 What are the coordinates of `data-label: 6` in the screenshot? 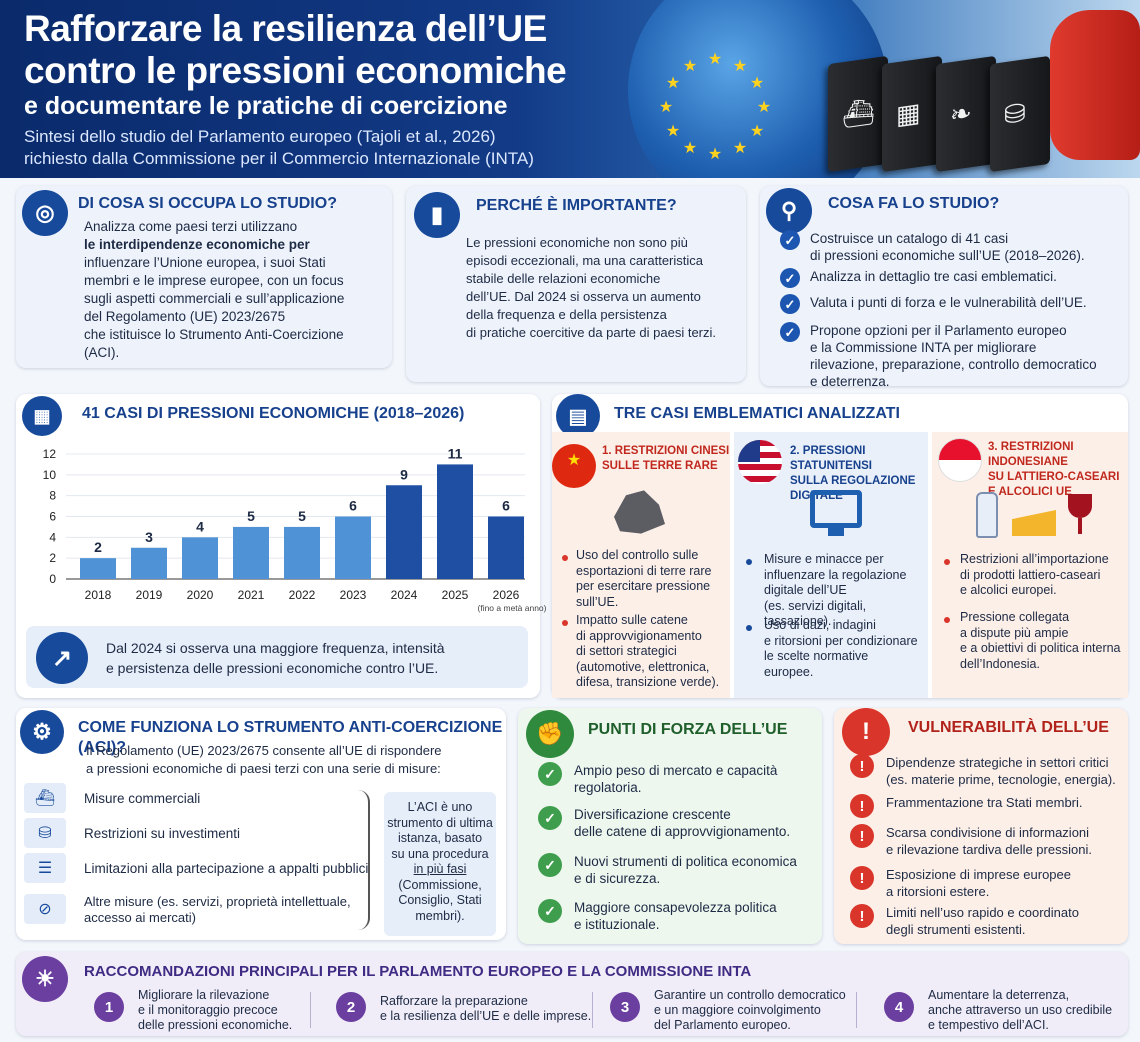 It's located at (506, 506).